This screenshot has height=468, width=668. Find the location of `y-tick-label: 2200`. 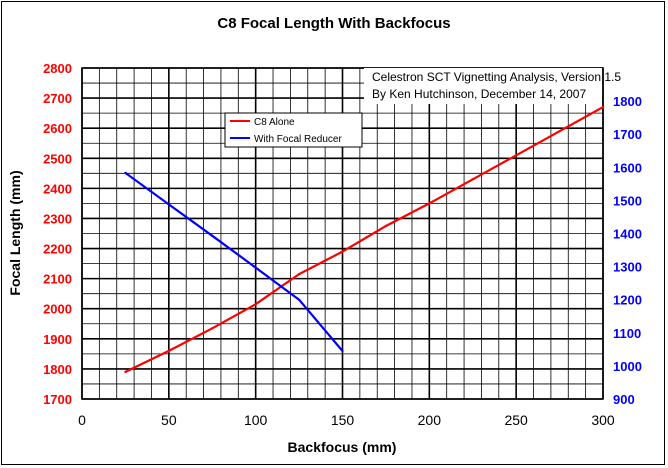

y-tick-label: 2200 is located at coordinates (57, 249).